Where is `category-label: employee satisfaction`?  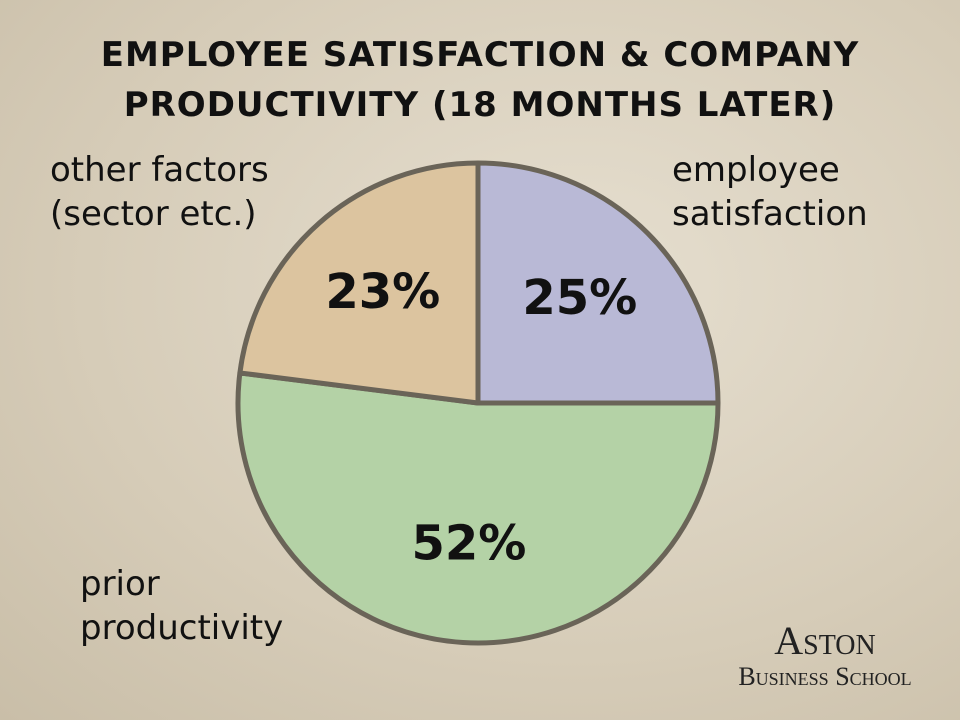 category-label: employee satisfaction is located at coordinates (770, 192).